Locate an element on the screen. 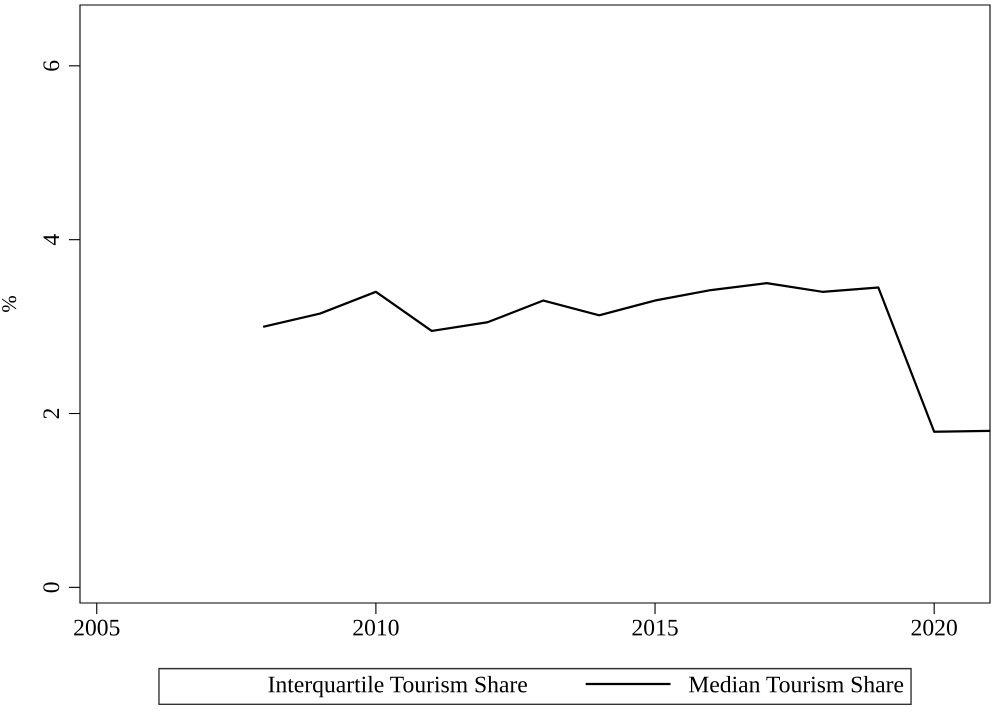  x-tick-label: 2020 is located at coordinates (934, 628).